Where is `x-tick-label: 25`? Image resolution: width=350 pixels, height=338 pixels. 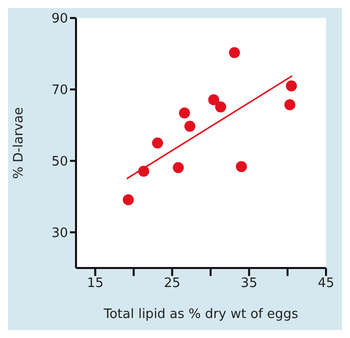
x-tick-label: 25 is located at coordinates (172, 284).